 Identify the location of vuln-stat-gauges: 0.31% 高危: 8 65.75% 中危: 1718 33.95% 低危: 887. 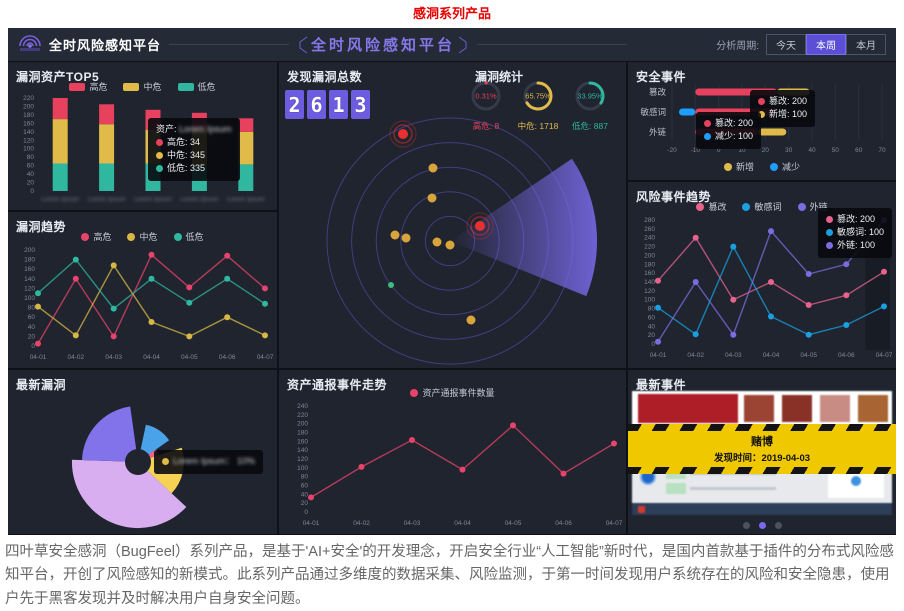
(538, 105).